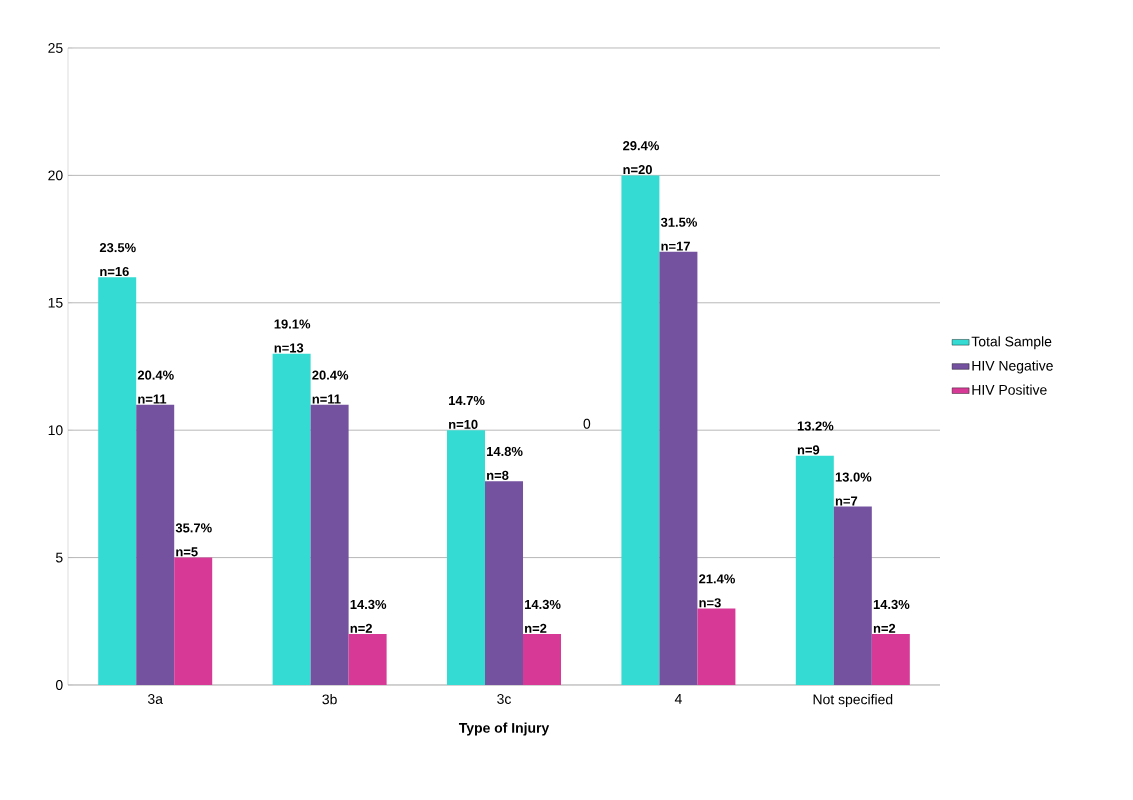 The height and width of the screenshot is (800, 1133). Describe the element at coordinates (1009, 389) in the screenshot. I see `legend-label: HIV Positive` at that location.